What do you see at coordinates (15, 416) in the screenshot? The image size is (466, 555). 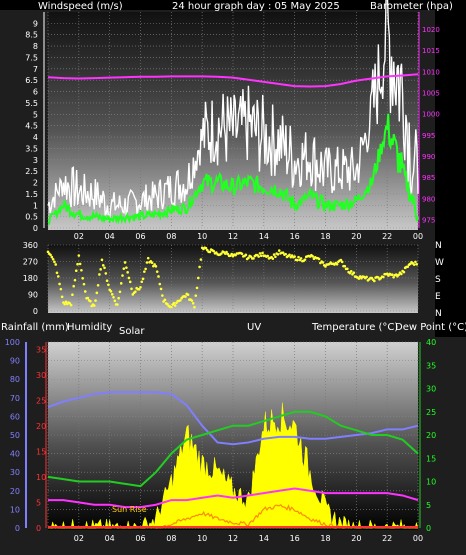 I see `humidity-tick-label: 60` at bounding box center [15, 416].